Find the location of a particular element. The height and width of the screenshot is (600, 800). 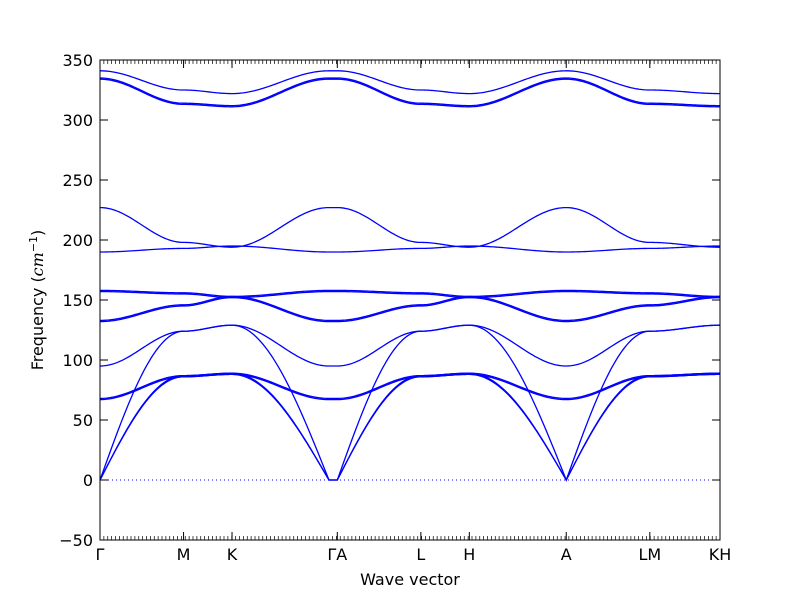

y-axis-label-text: Frequency ( is located at coordinates (37, 323).